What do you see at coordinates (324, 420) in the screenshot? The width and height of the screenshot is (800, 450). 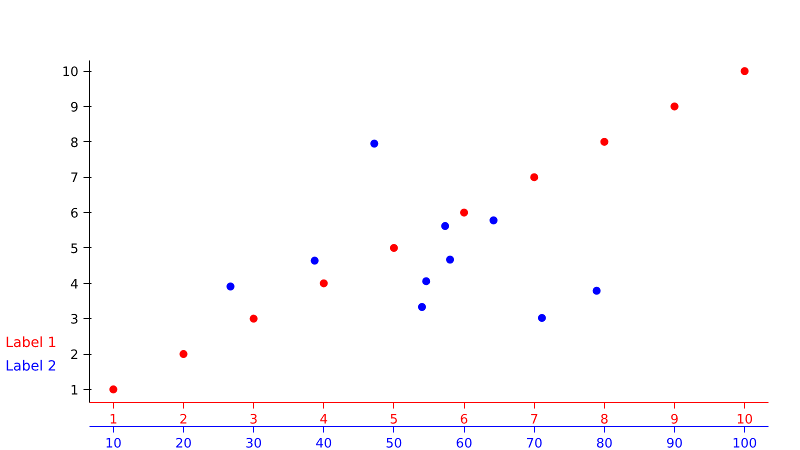 I see `x-tick-label: 4` at bounding box center [324, 420].